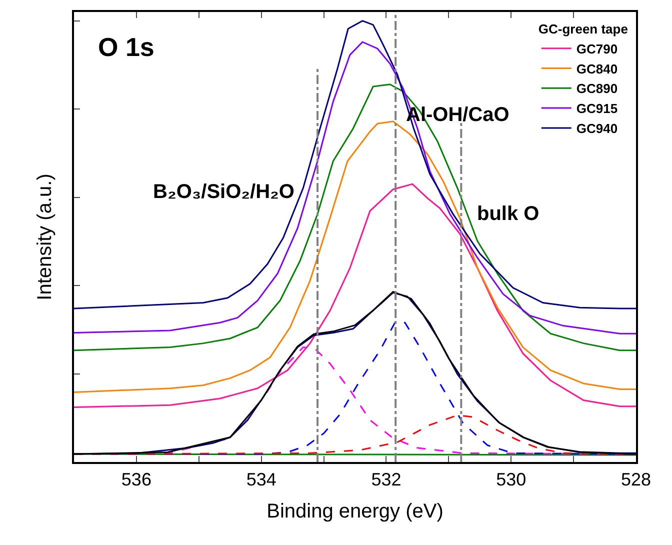 Image resolution: width=672 pixels, height=545 pixels. Describe the element at coordinates (508, 214) in the screenshot. I see `ref-line-label: bulk O` at that location.